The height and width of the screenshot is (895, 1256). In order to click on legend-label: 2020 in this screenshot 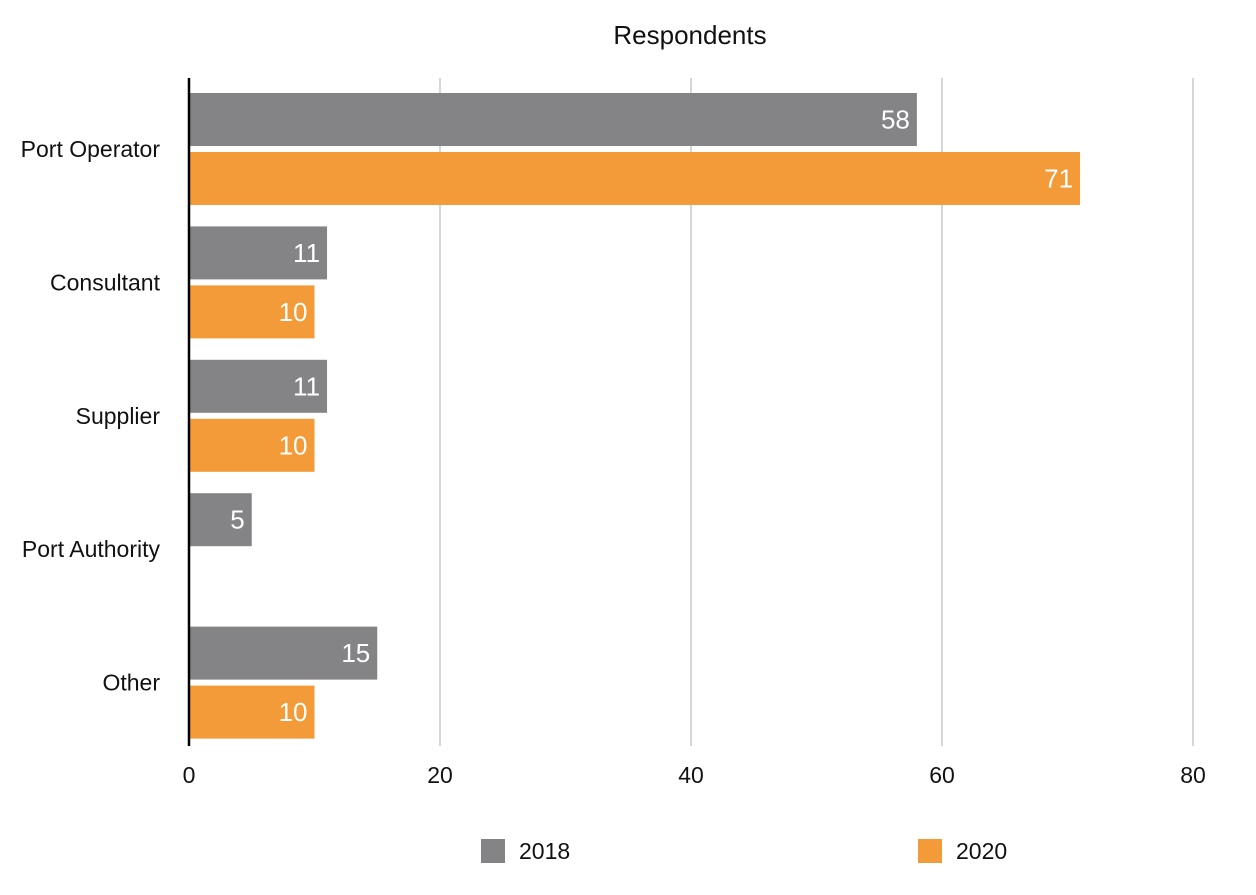, I will do `click(981, 851)`.